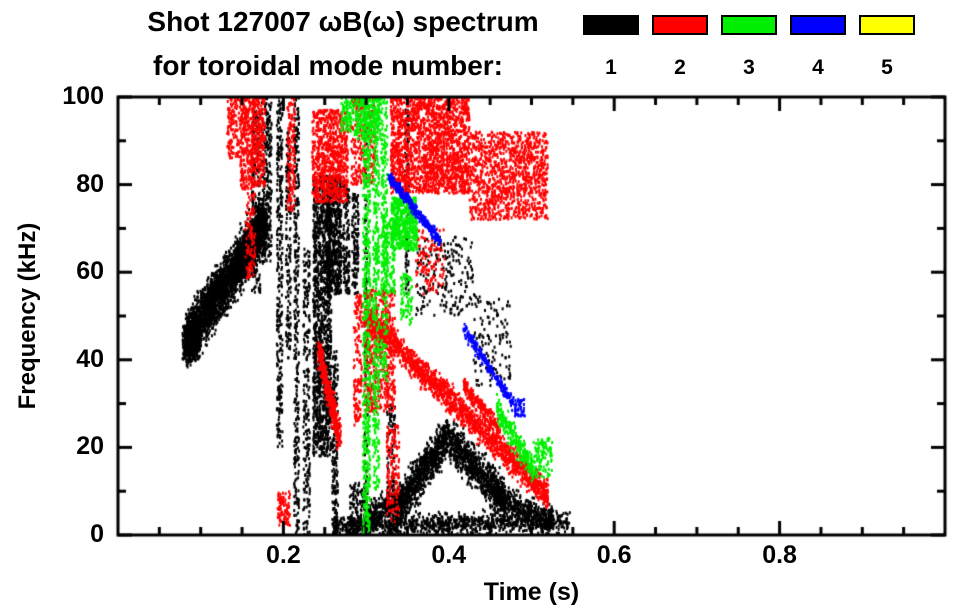 This screenshot has width=963, height=615. Describe the element at coordinates (887, 67) in the screenshot. I see `legend-label-mode-5: 5` at that location.